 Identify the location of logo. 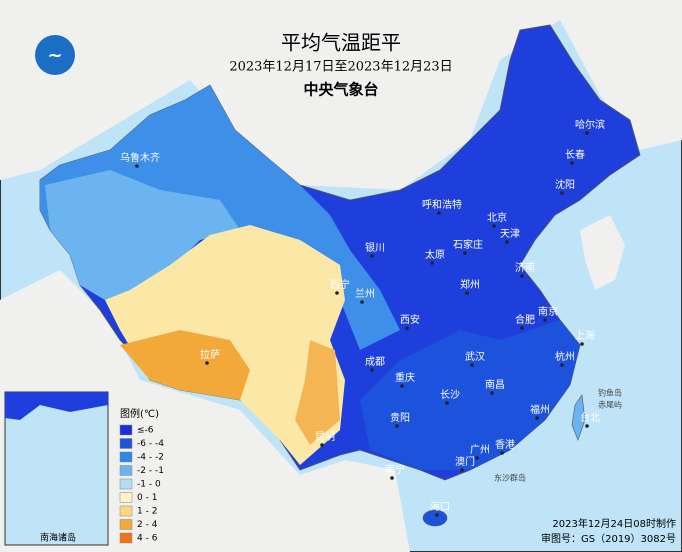
(55, 55).